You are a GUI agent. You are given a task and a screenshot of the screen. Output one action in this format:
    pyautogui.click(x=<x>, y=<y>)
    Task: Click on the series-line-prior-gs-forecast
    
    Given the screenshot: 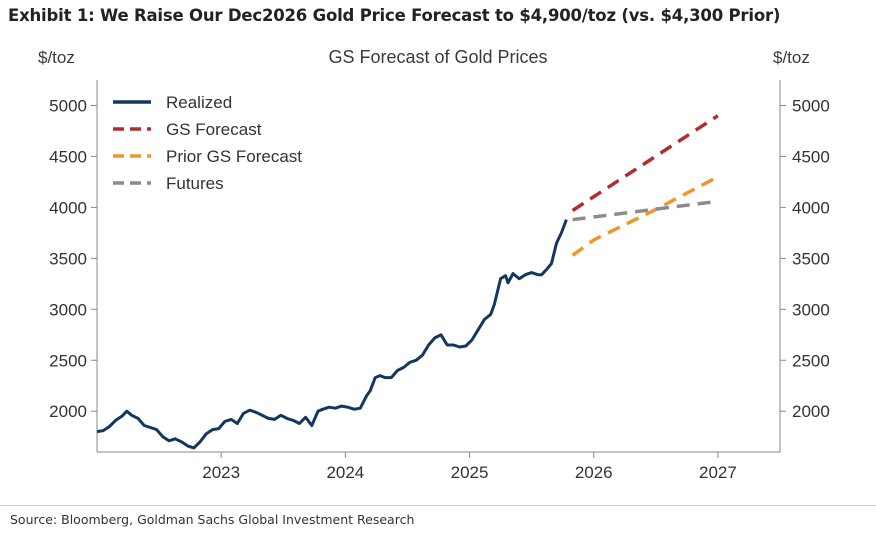 What is the action you would take?
    pyautogui.click(x=645, y=216)
    